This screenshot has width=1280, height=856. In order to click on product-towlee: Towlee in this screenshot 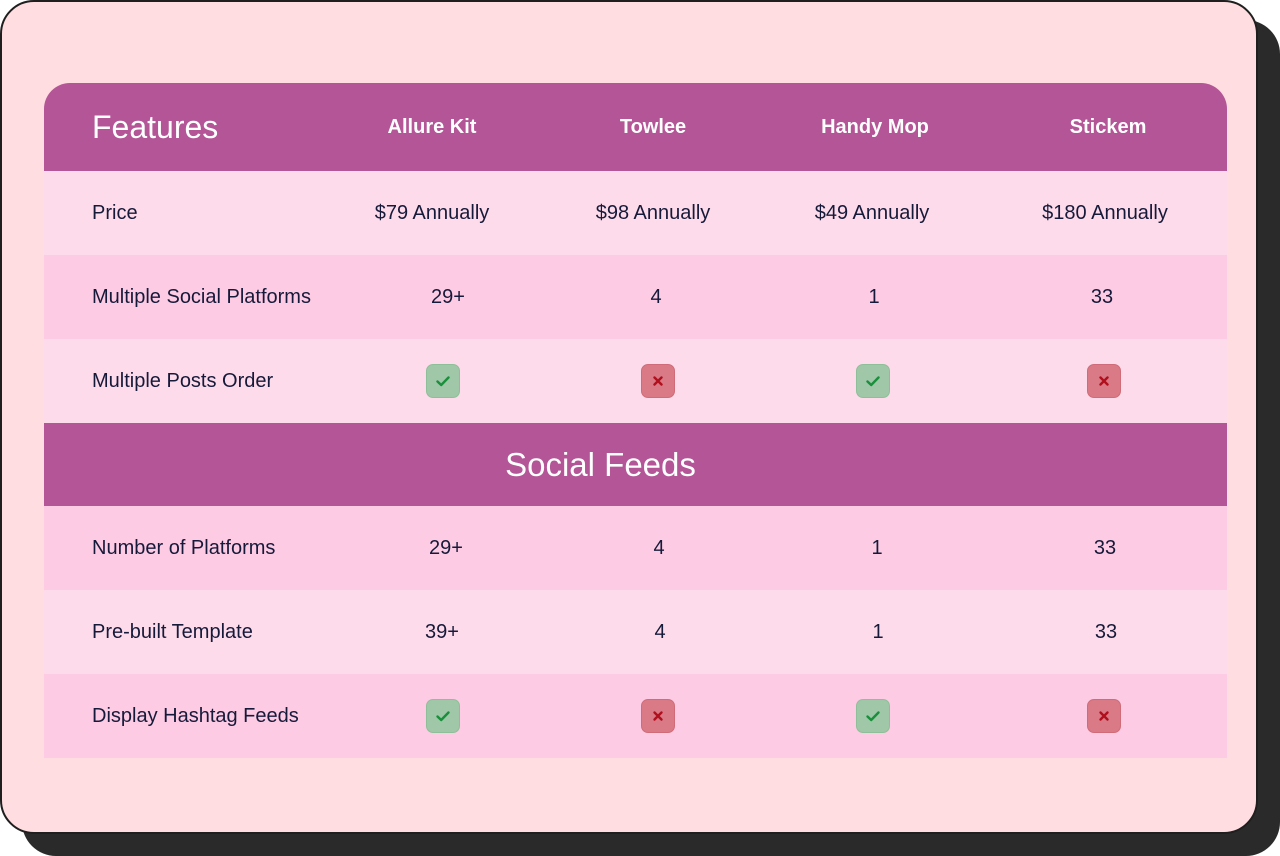, I will do `click(653, 126)`.